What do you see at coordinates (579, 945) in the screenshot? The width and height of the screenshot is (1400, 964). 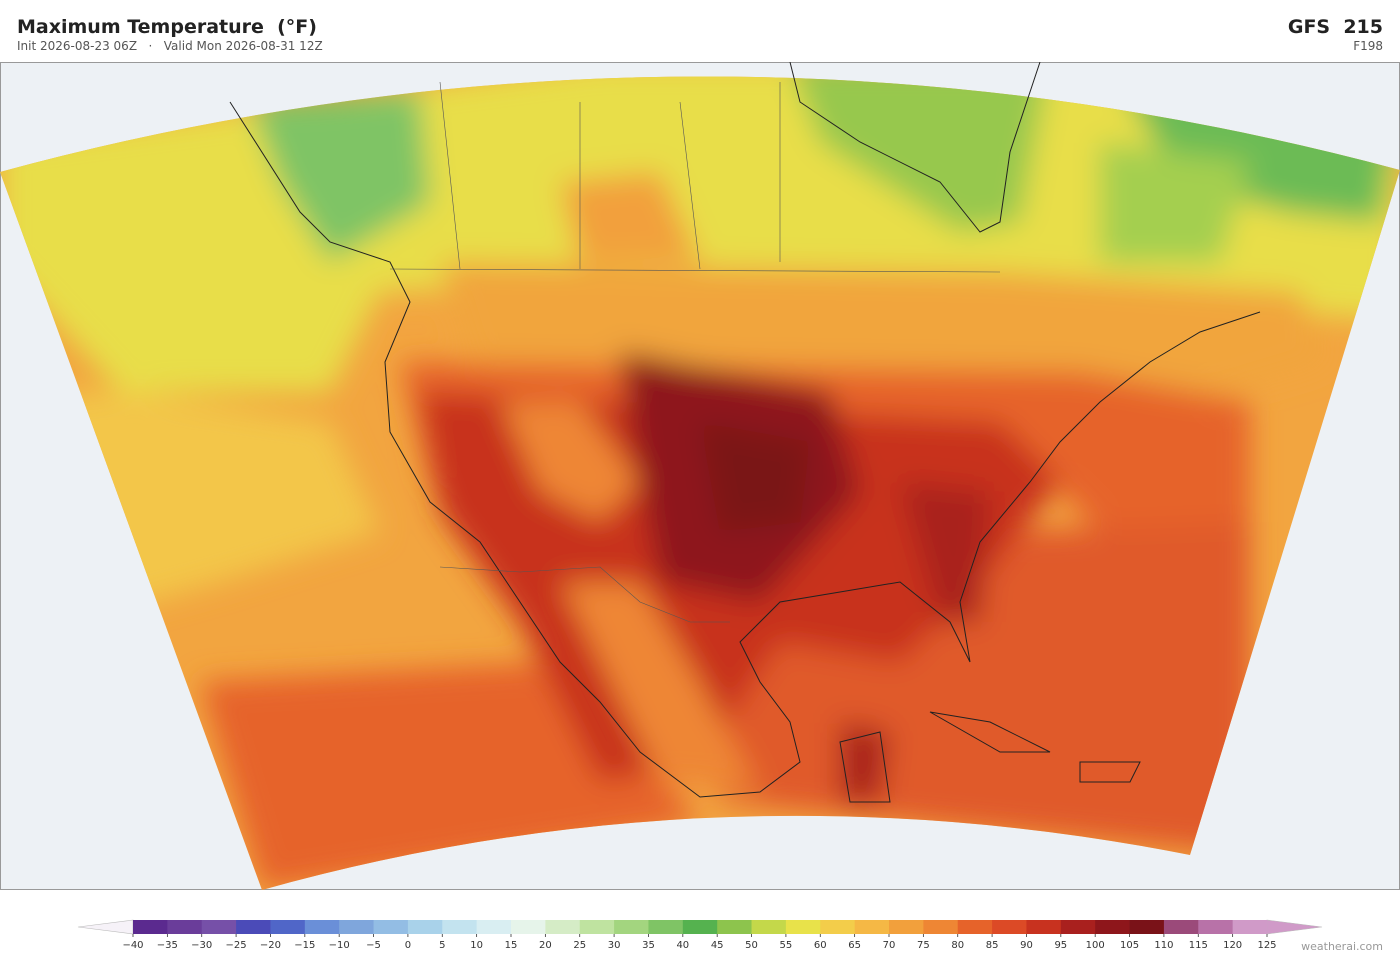 I see `colorbar-tick-label: 25` at bounding box center [579, 945].